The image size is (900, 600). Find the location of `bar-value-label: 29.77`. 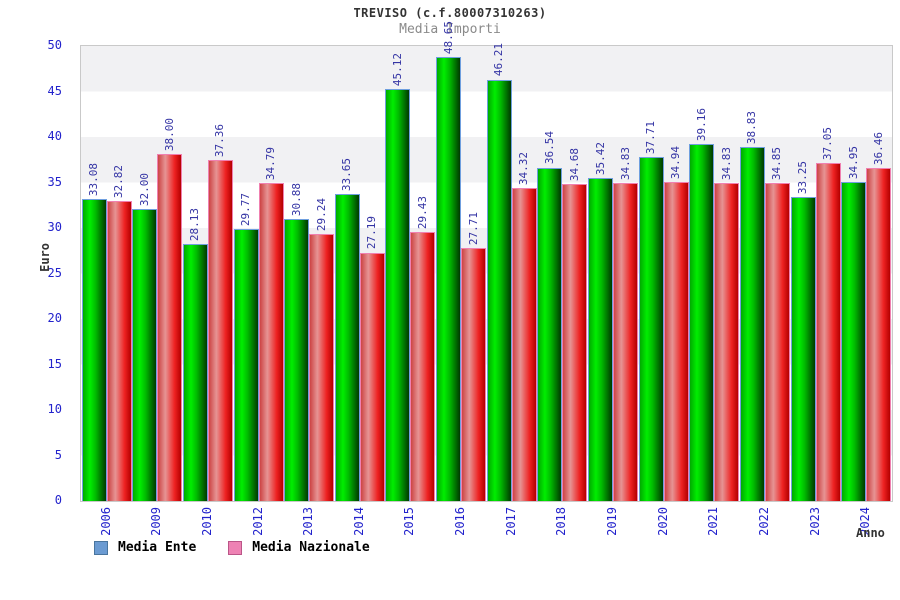

bar-value-label: 29.77 is located at coordinates (246, 209).